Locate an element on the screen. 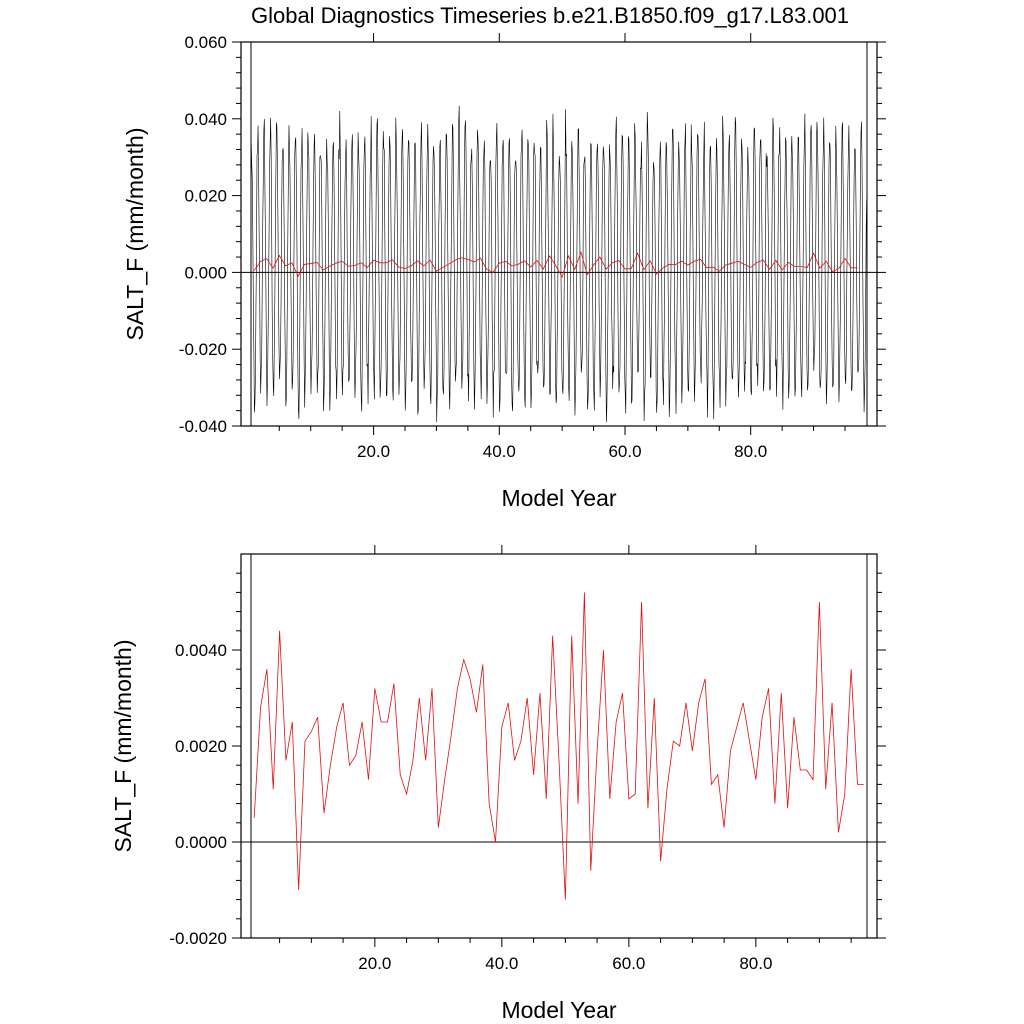 This screenshot has width=1024, height=1024. y-tick-label: 0.000 is located at coordinates (205, 272).